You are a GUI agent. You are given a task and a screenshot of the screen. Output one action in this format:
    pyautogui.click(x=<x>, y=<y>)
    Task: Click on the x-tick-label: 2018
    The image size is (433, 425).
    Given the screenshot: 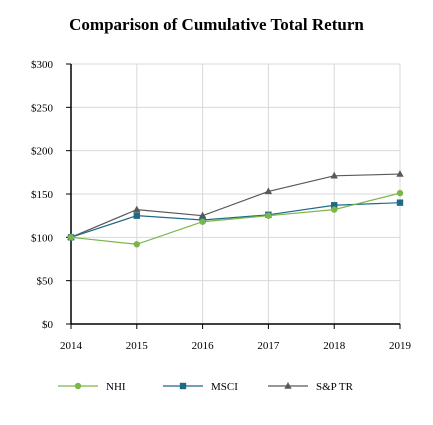 What is the action you would take?
    pyautogui.click(x=334, y=346)
    